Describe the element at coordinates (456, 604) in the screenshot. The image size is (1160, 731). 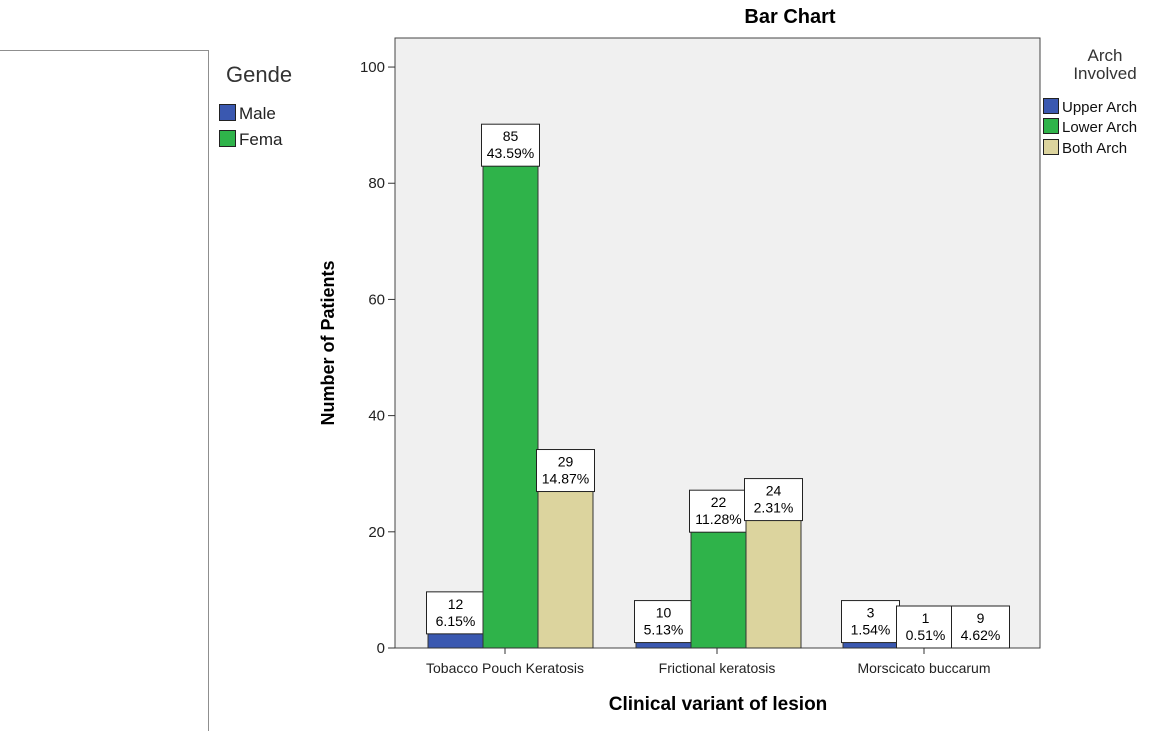
I see `data-label-count: 12` at that location.